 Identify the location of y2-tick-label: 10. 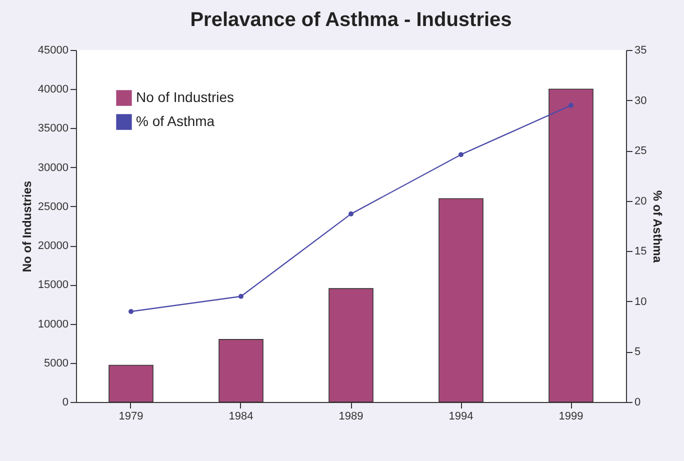
(640, 302).